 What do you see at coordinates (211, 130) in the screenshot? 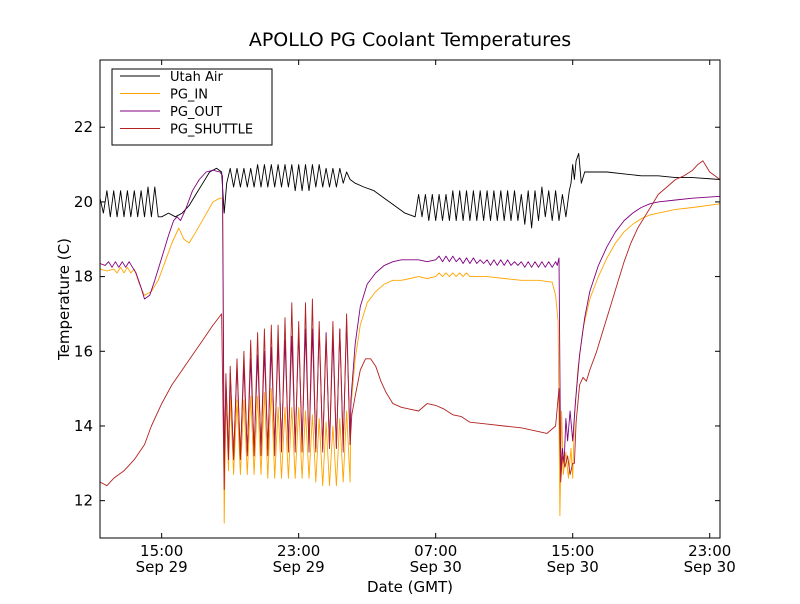
I see `legend-label: PG_SHUTTLE` at bounding box center [211, 130].